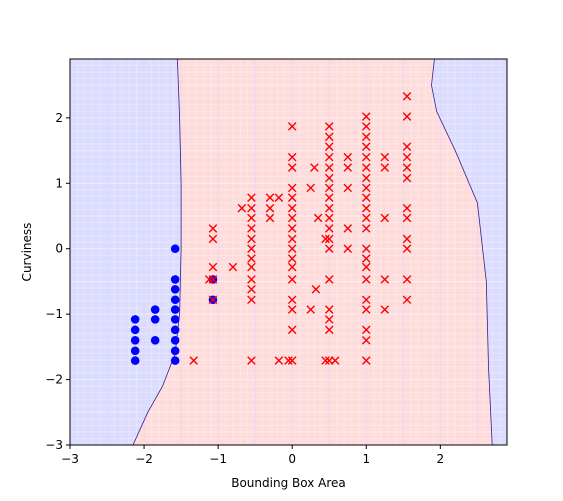 This screenshot has width=563, height=501. Describe the element at coordinates (462, 252) in the screenshot. I see `decision-boundary-right` at that location.